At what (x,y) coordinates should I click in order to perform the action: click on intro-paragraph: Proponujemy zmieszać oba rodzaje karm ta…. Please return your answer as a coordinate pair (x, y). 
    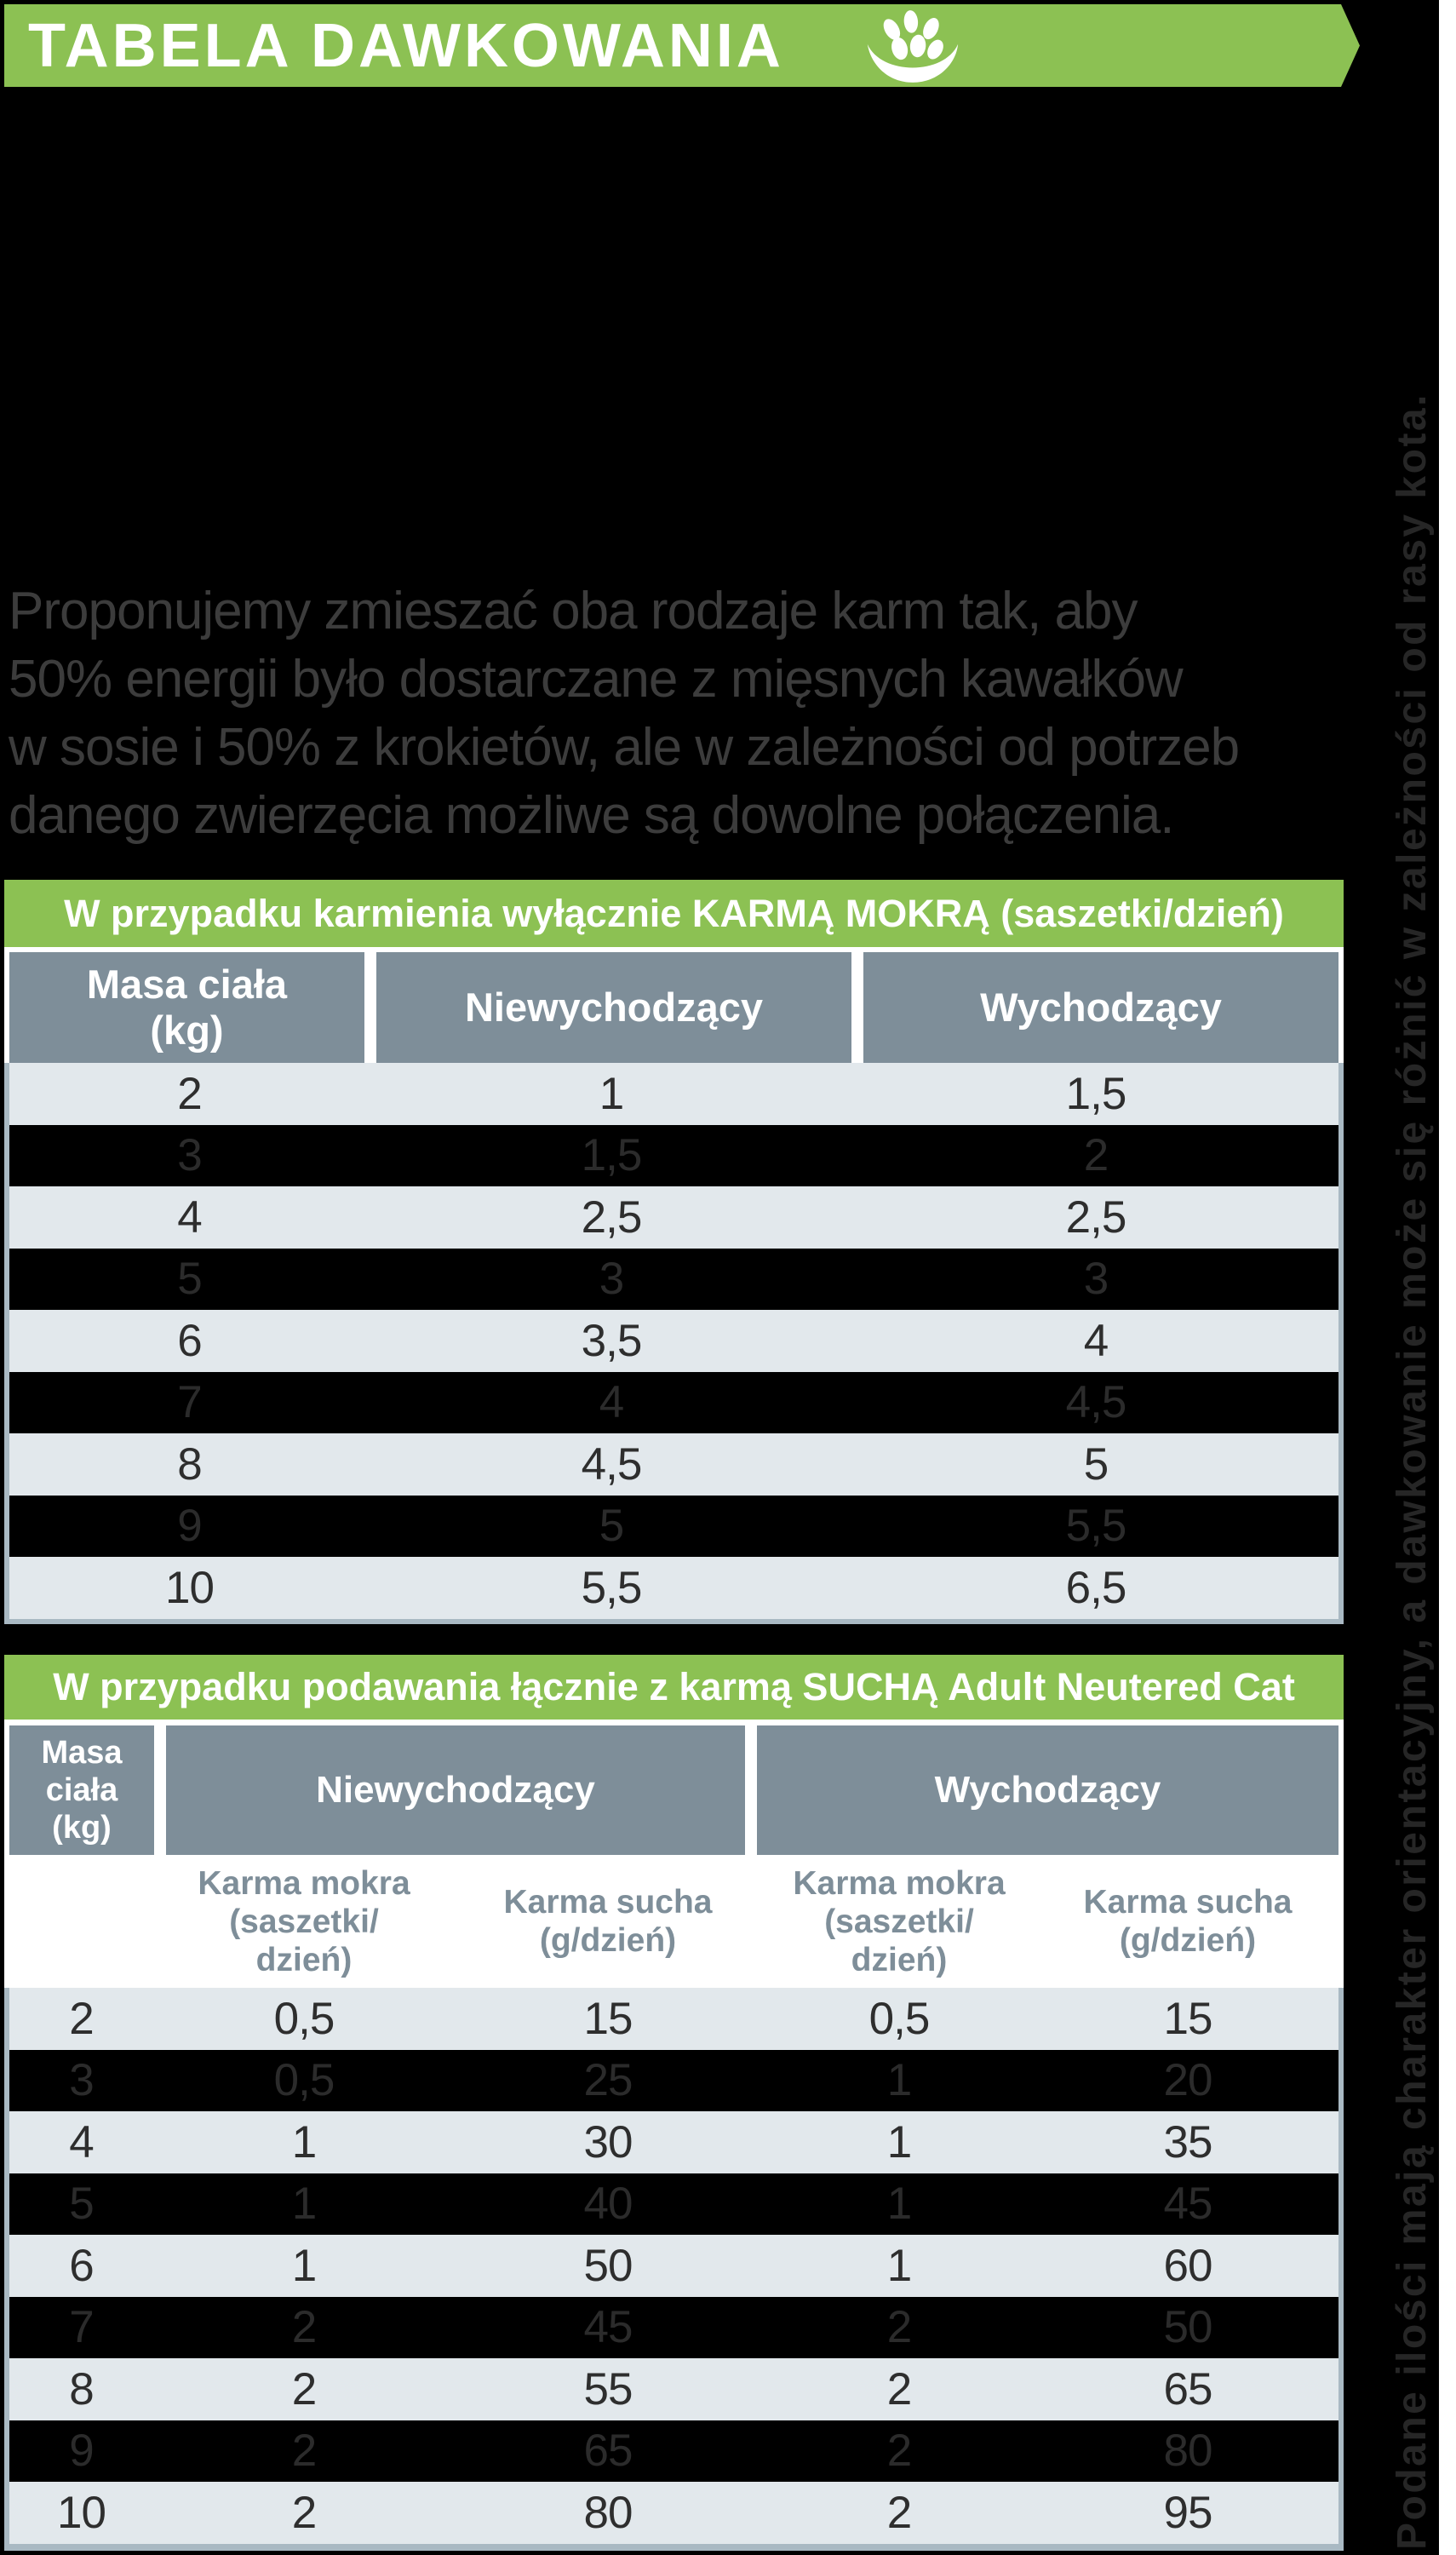
    Looking at the image, I should click on (715, 713).